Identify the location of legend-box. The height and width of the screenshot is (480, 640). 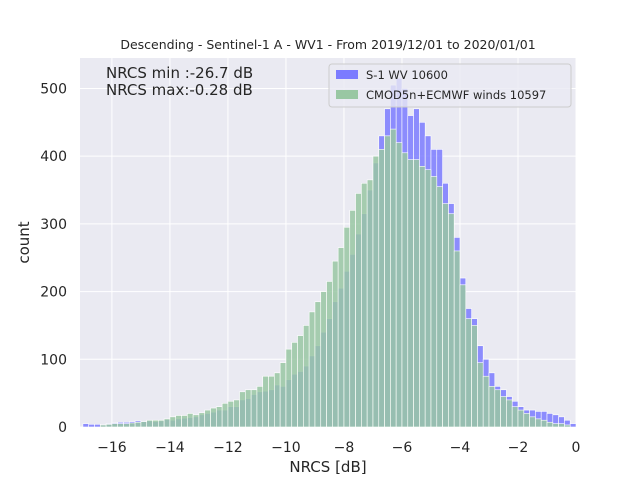
(450, 85).